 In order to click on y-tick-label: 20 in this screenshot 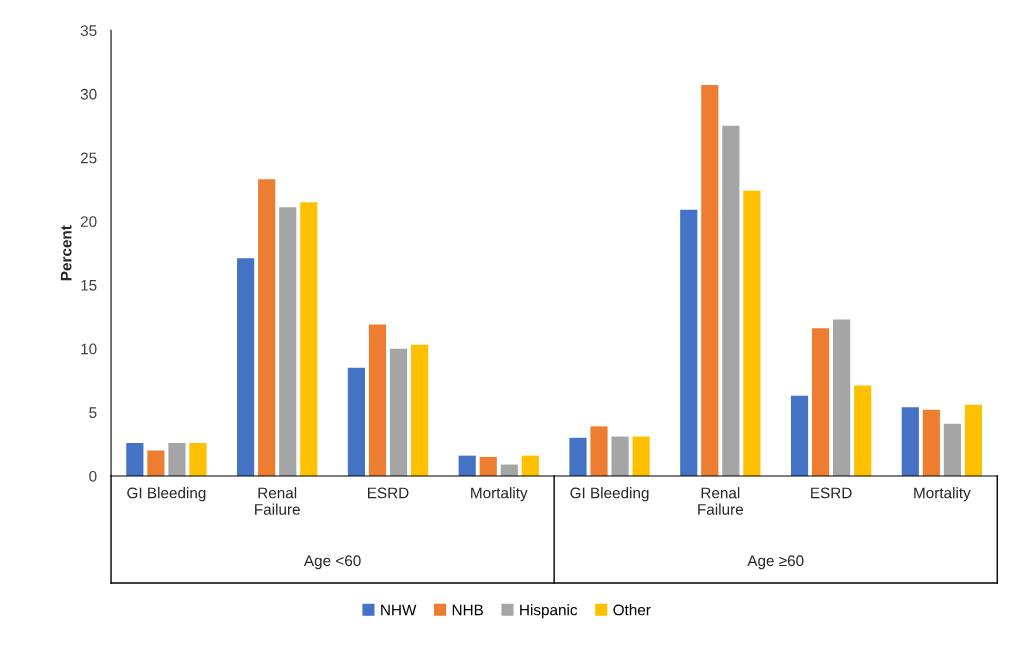, I will do `click(88, 222)`.